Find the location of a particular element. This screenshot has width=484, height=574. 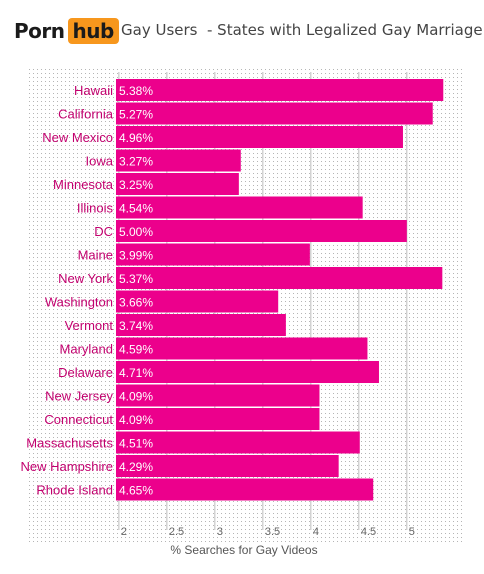

value-label: 3.27% is located at coordinates (136, 162).